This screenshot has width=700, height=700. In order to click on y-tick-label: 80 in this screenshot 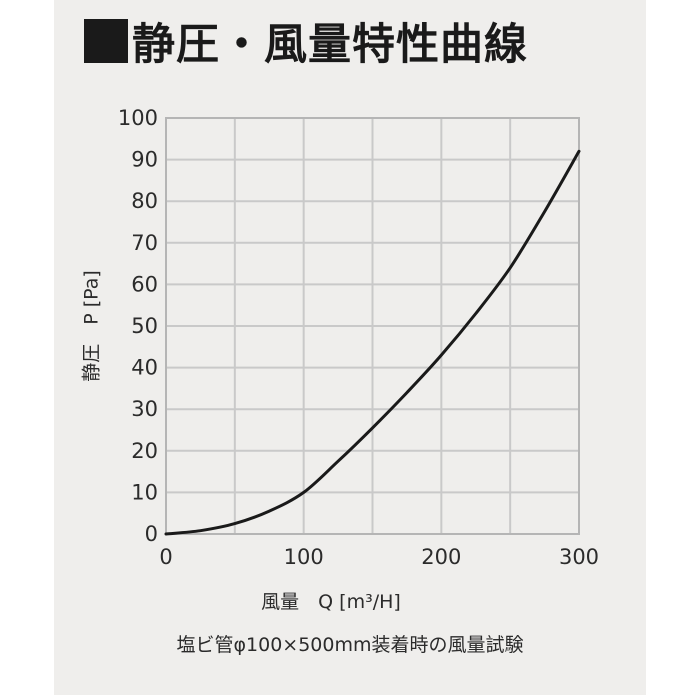, I will do `click(144, 201)`.